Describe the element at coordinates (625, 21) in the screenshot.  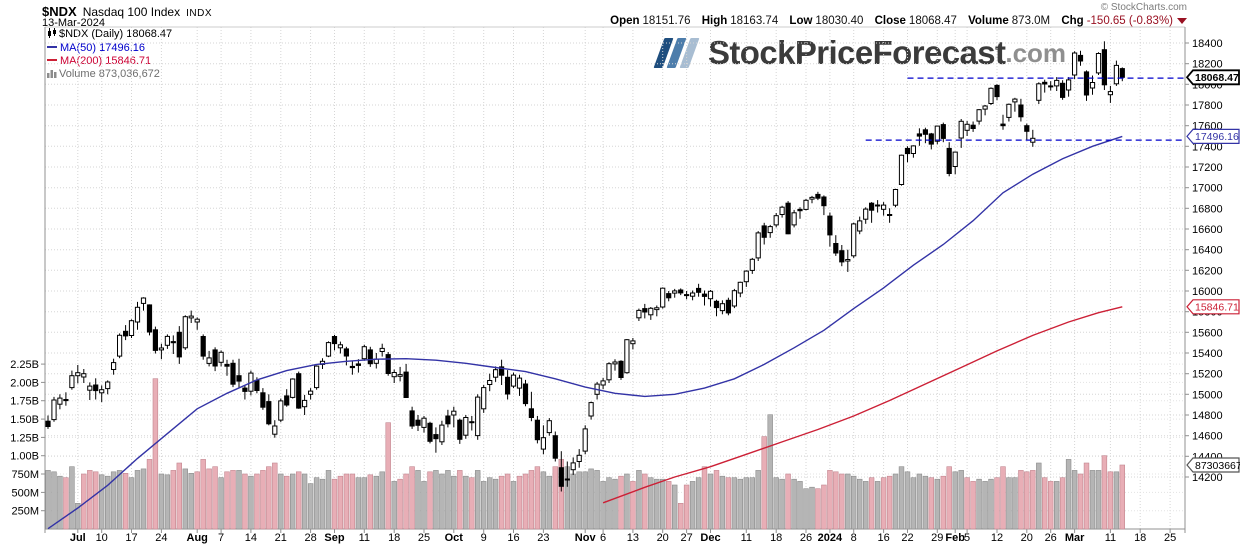
I see `open-label: Open` at that location.